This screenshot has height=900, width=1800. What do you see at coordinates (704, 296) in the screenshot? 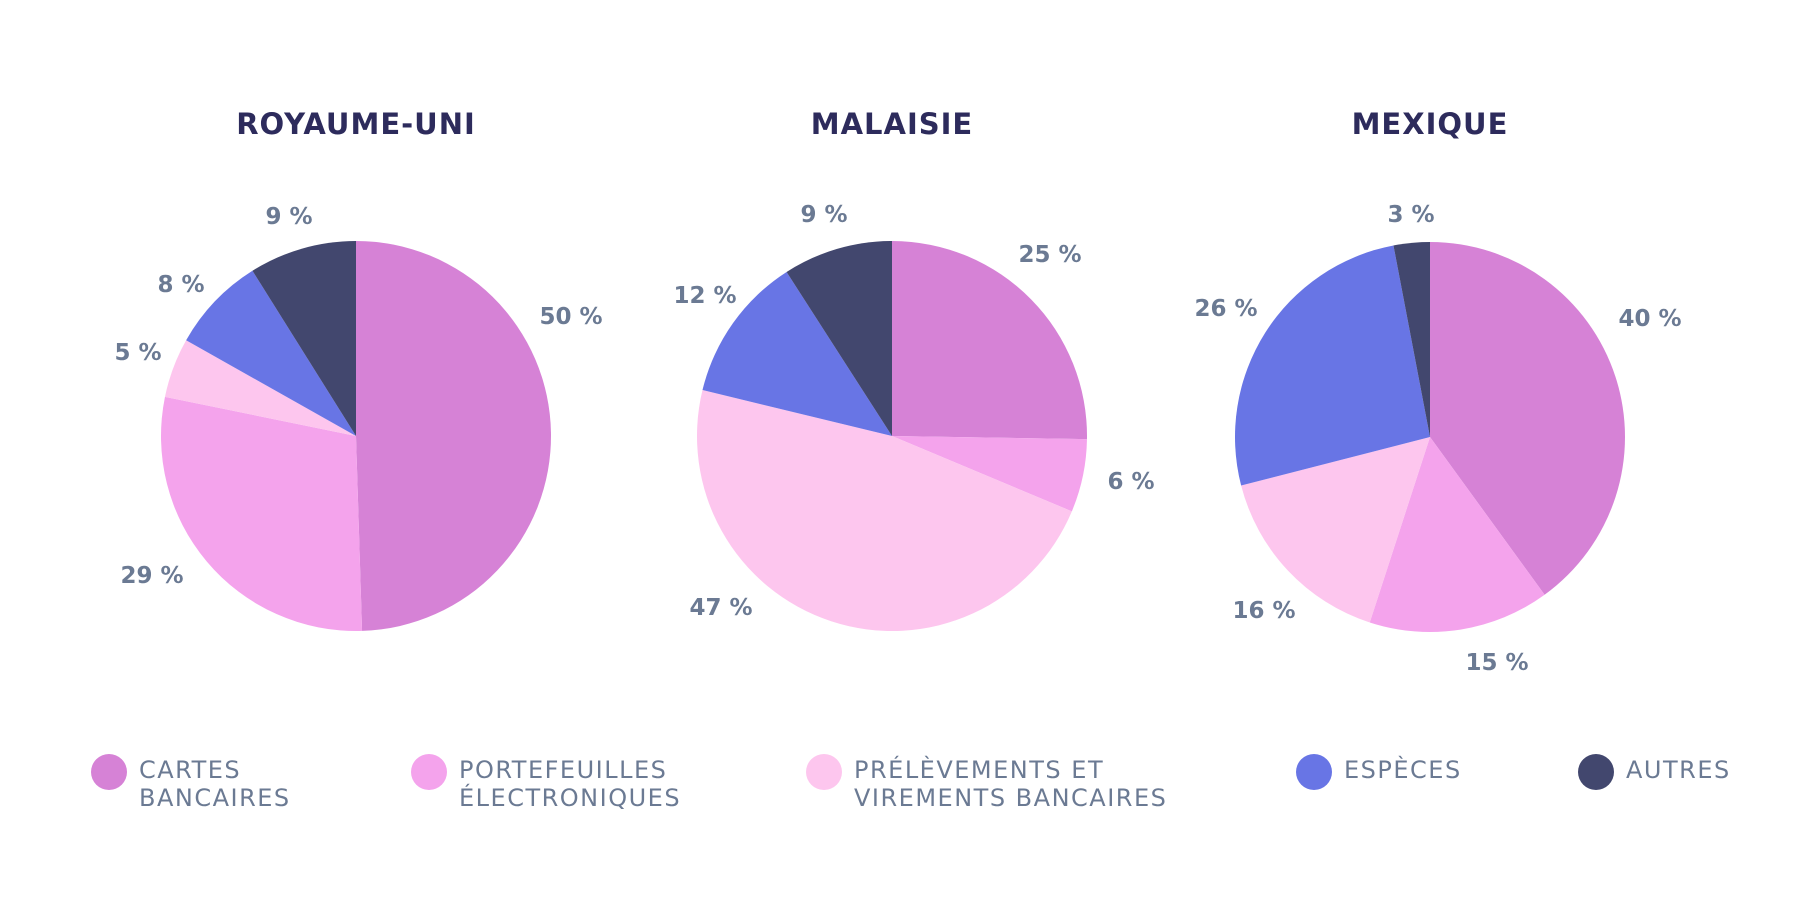
I see `data-label-especes: 12 %` at bounding box center [704, 296].